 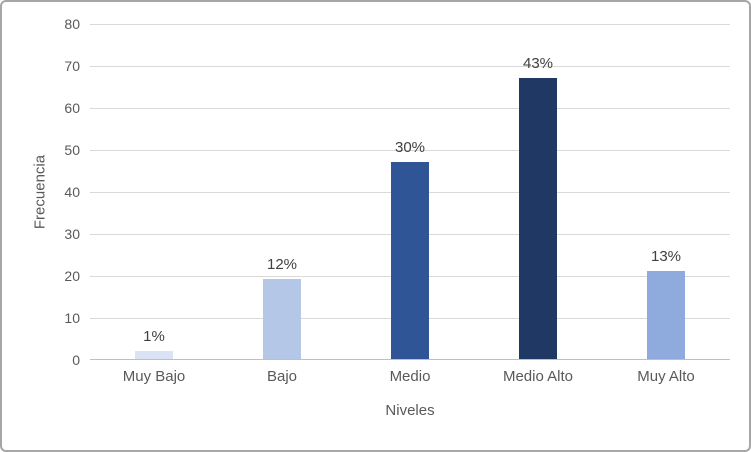 I want to click on y-tick-label: 0, so click(x=76, y=360).